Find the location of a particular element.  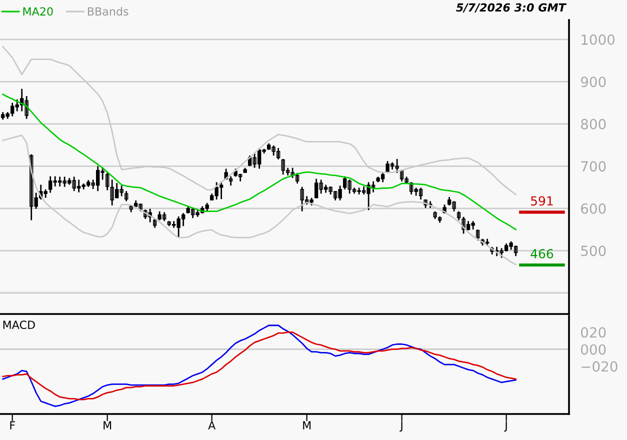

legend-label: BBands is located at coordinates (108, 11).